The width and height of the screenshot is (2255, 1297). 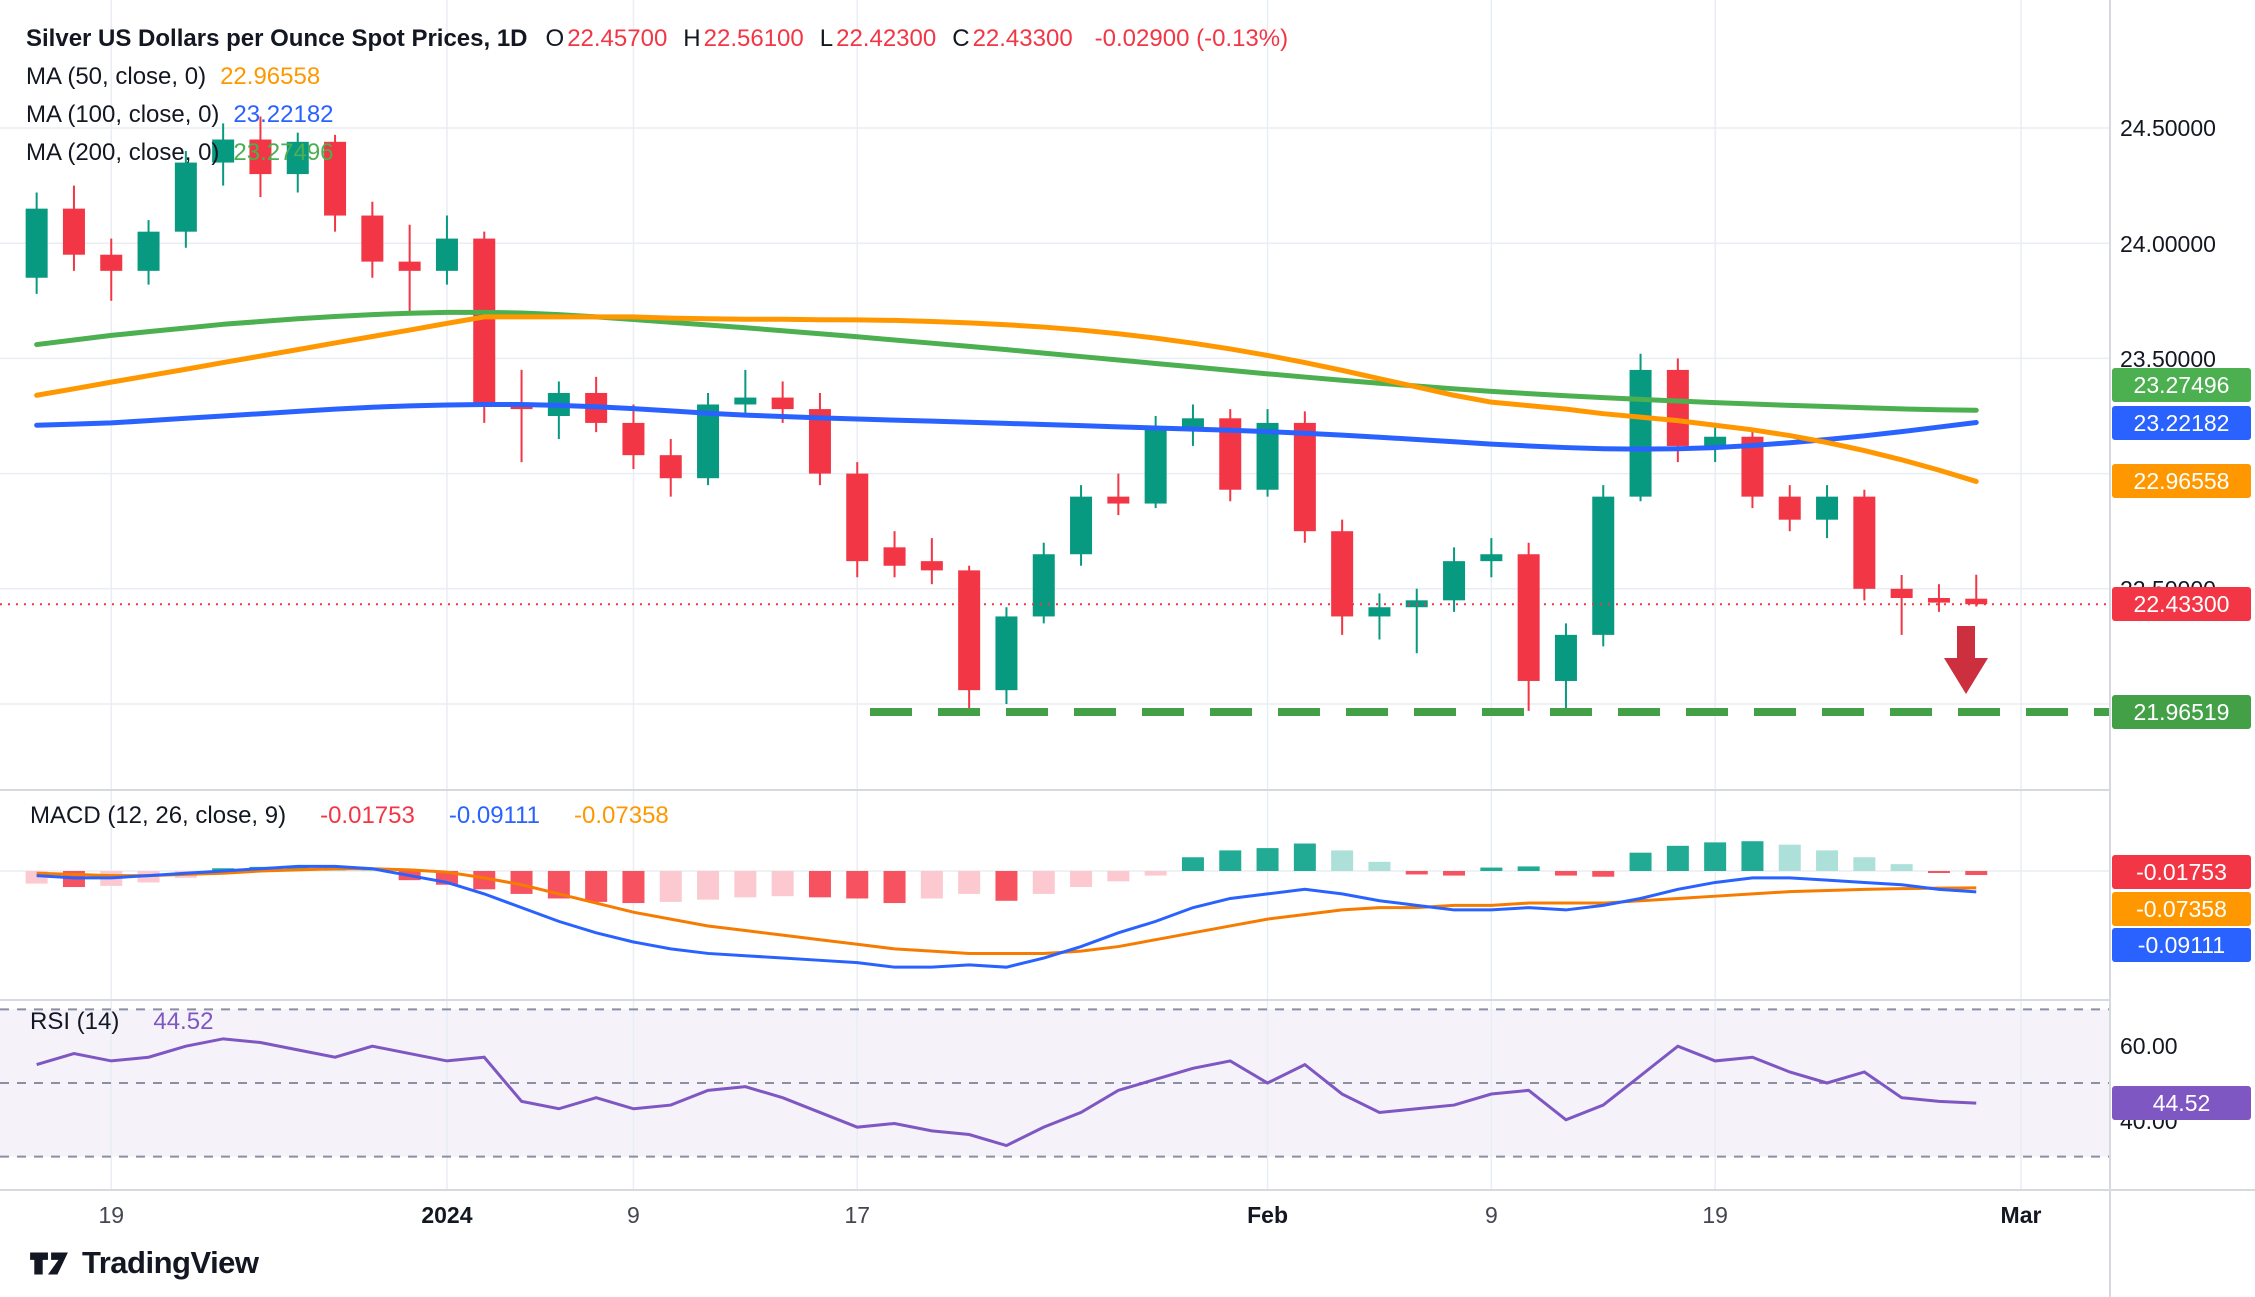 I want to click on down-arrow-icon, so click(x=1966, y=660).